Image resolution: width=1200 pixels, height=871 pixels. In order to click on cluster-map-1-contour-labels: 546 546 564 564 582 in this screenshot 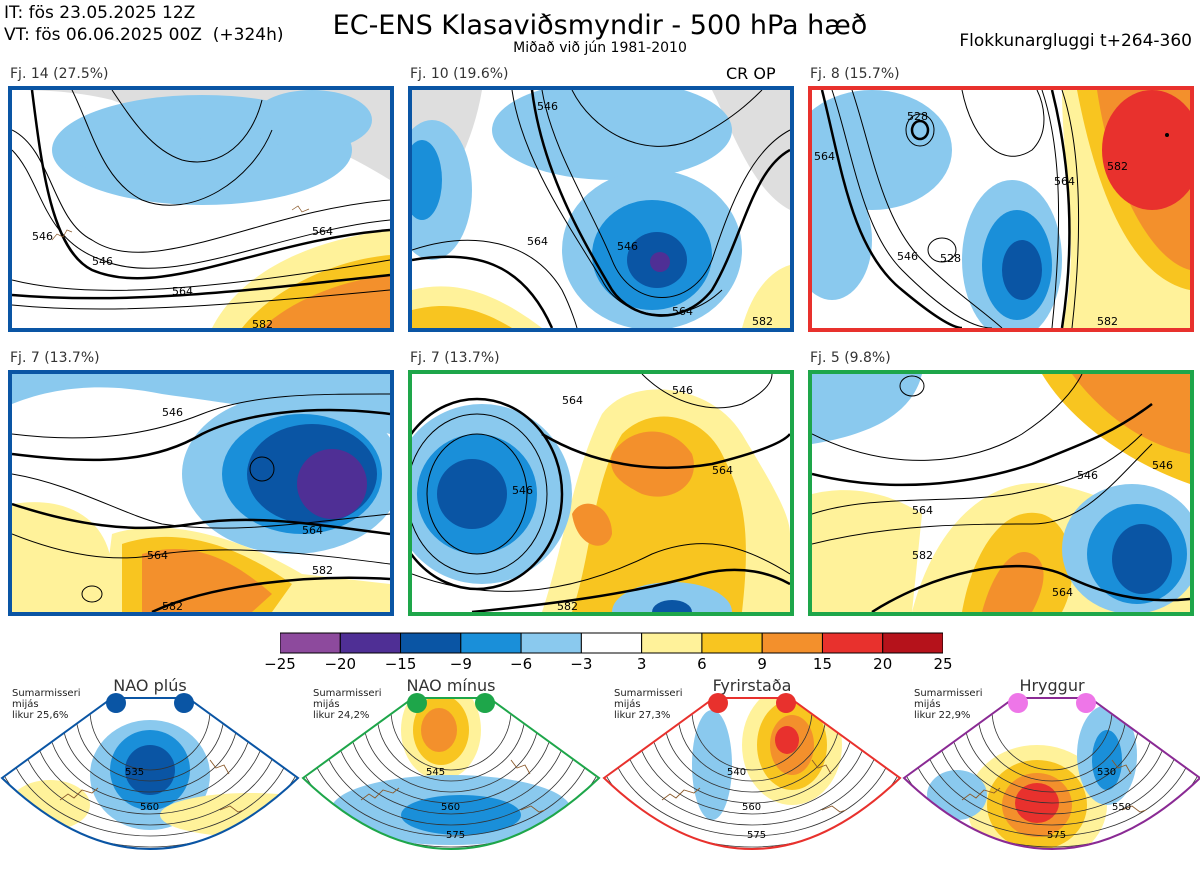, I will do `click(182, 276)`.